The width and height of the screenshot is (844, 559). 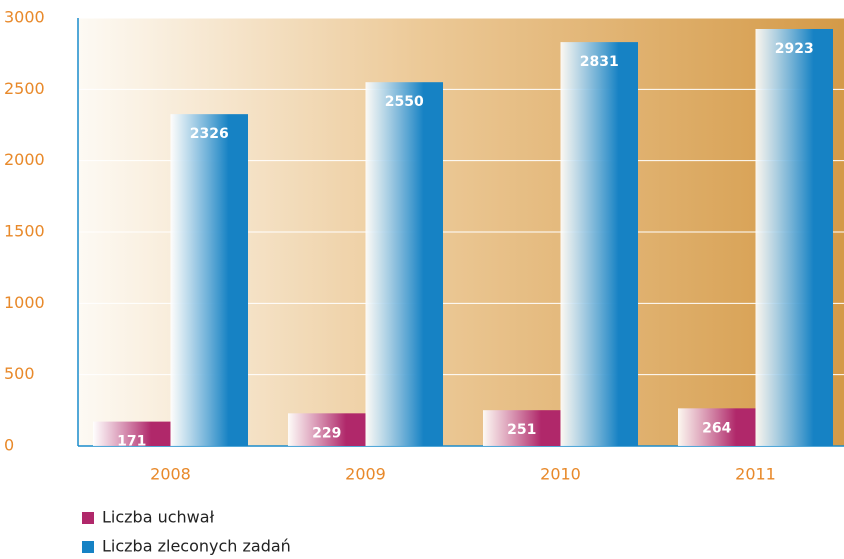 I want to click on x-tick-label: 2010, so click(x=560, y=474).